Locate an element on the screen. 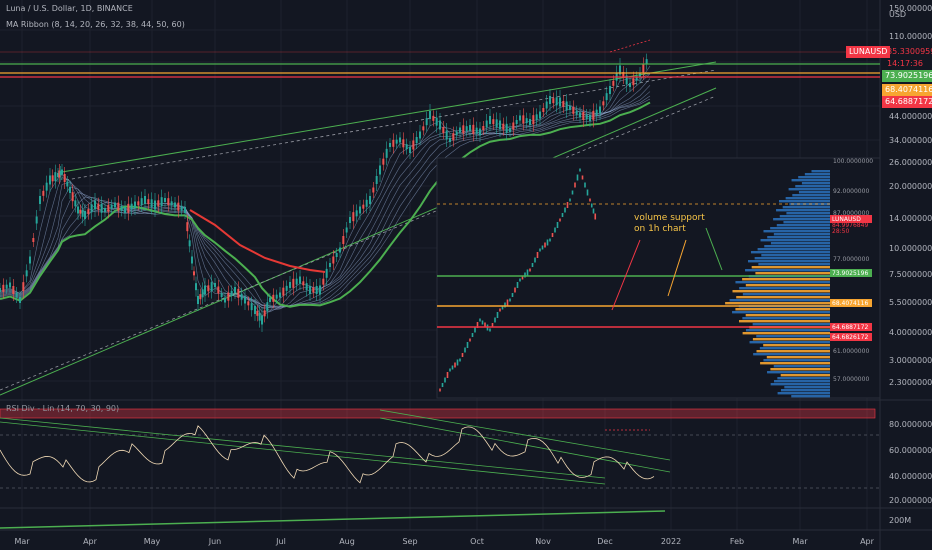 This screenshot has height=550, width=932. inset-badge is located at coordinates (851, 303).